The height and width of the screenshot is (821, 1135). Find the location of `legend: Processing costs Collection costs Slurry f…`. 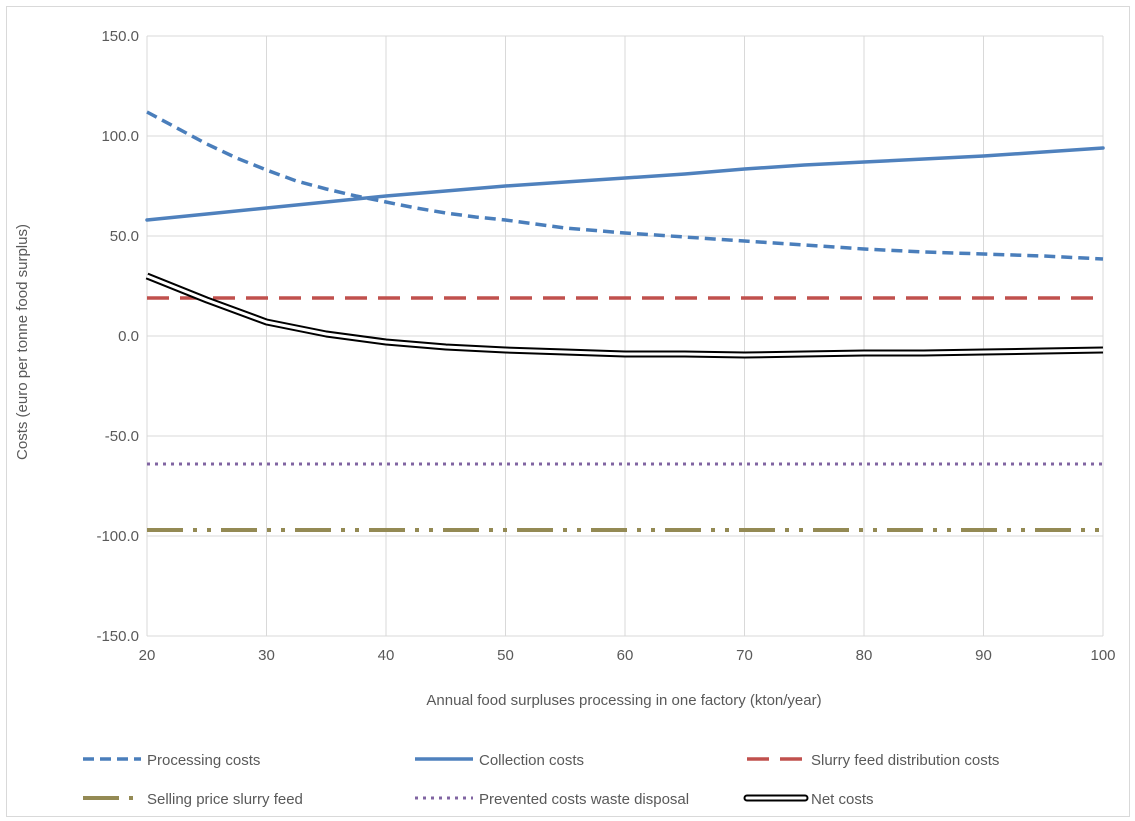

legend: Processing costs Collection costs Slurry f… is located at coordinates (541, 780).